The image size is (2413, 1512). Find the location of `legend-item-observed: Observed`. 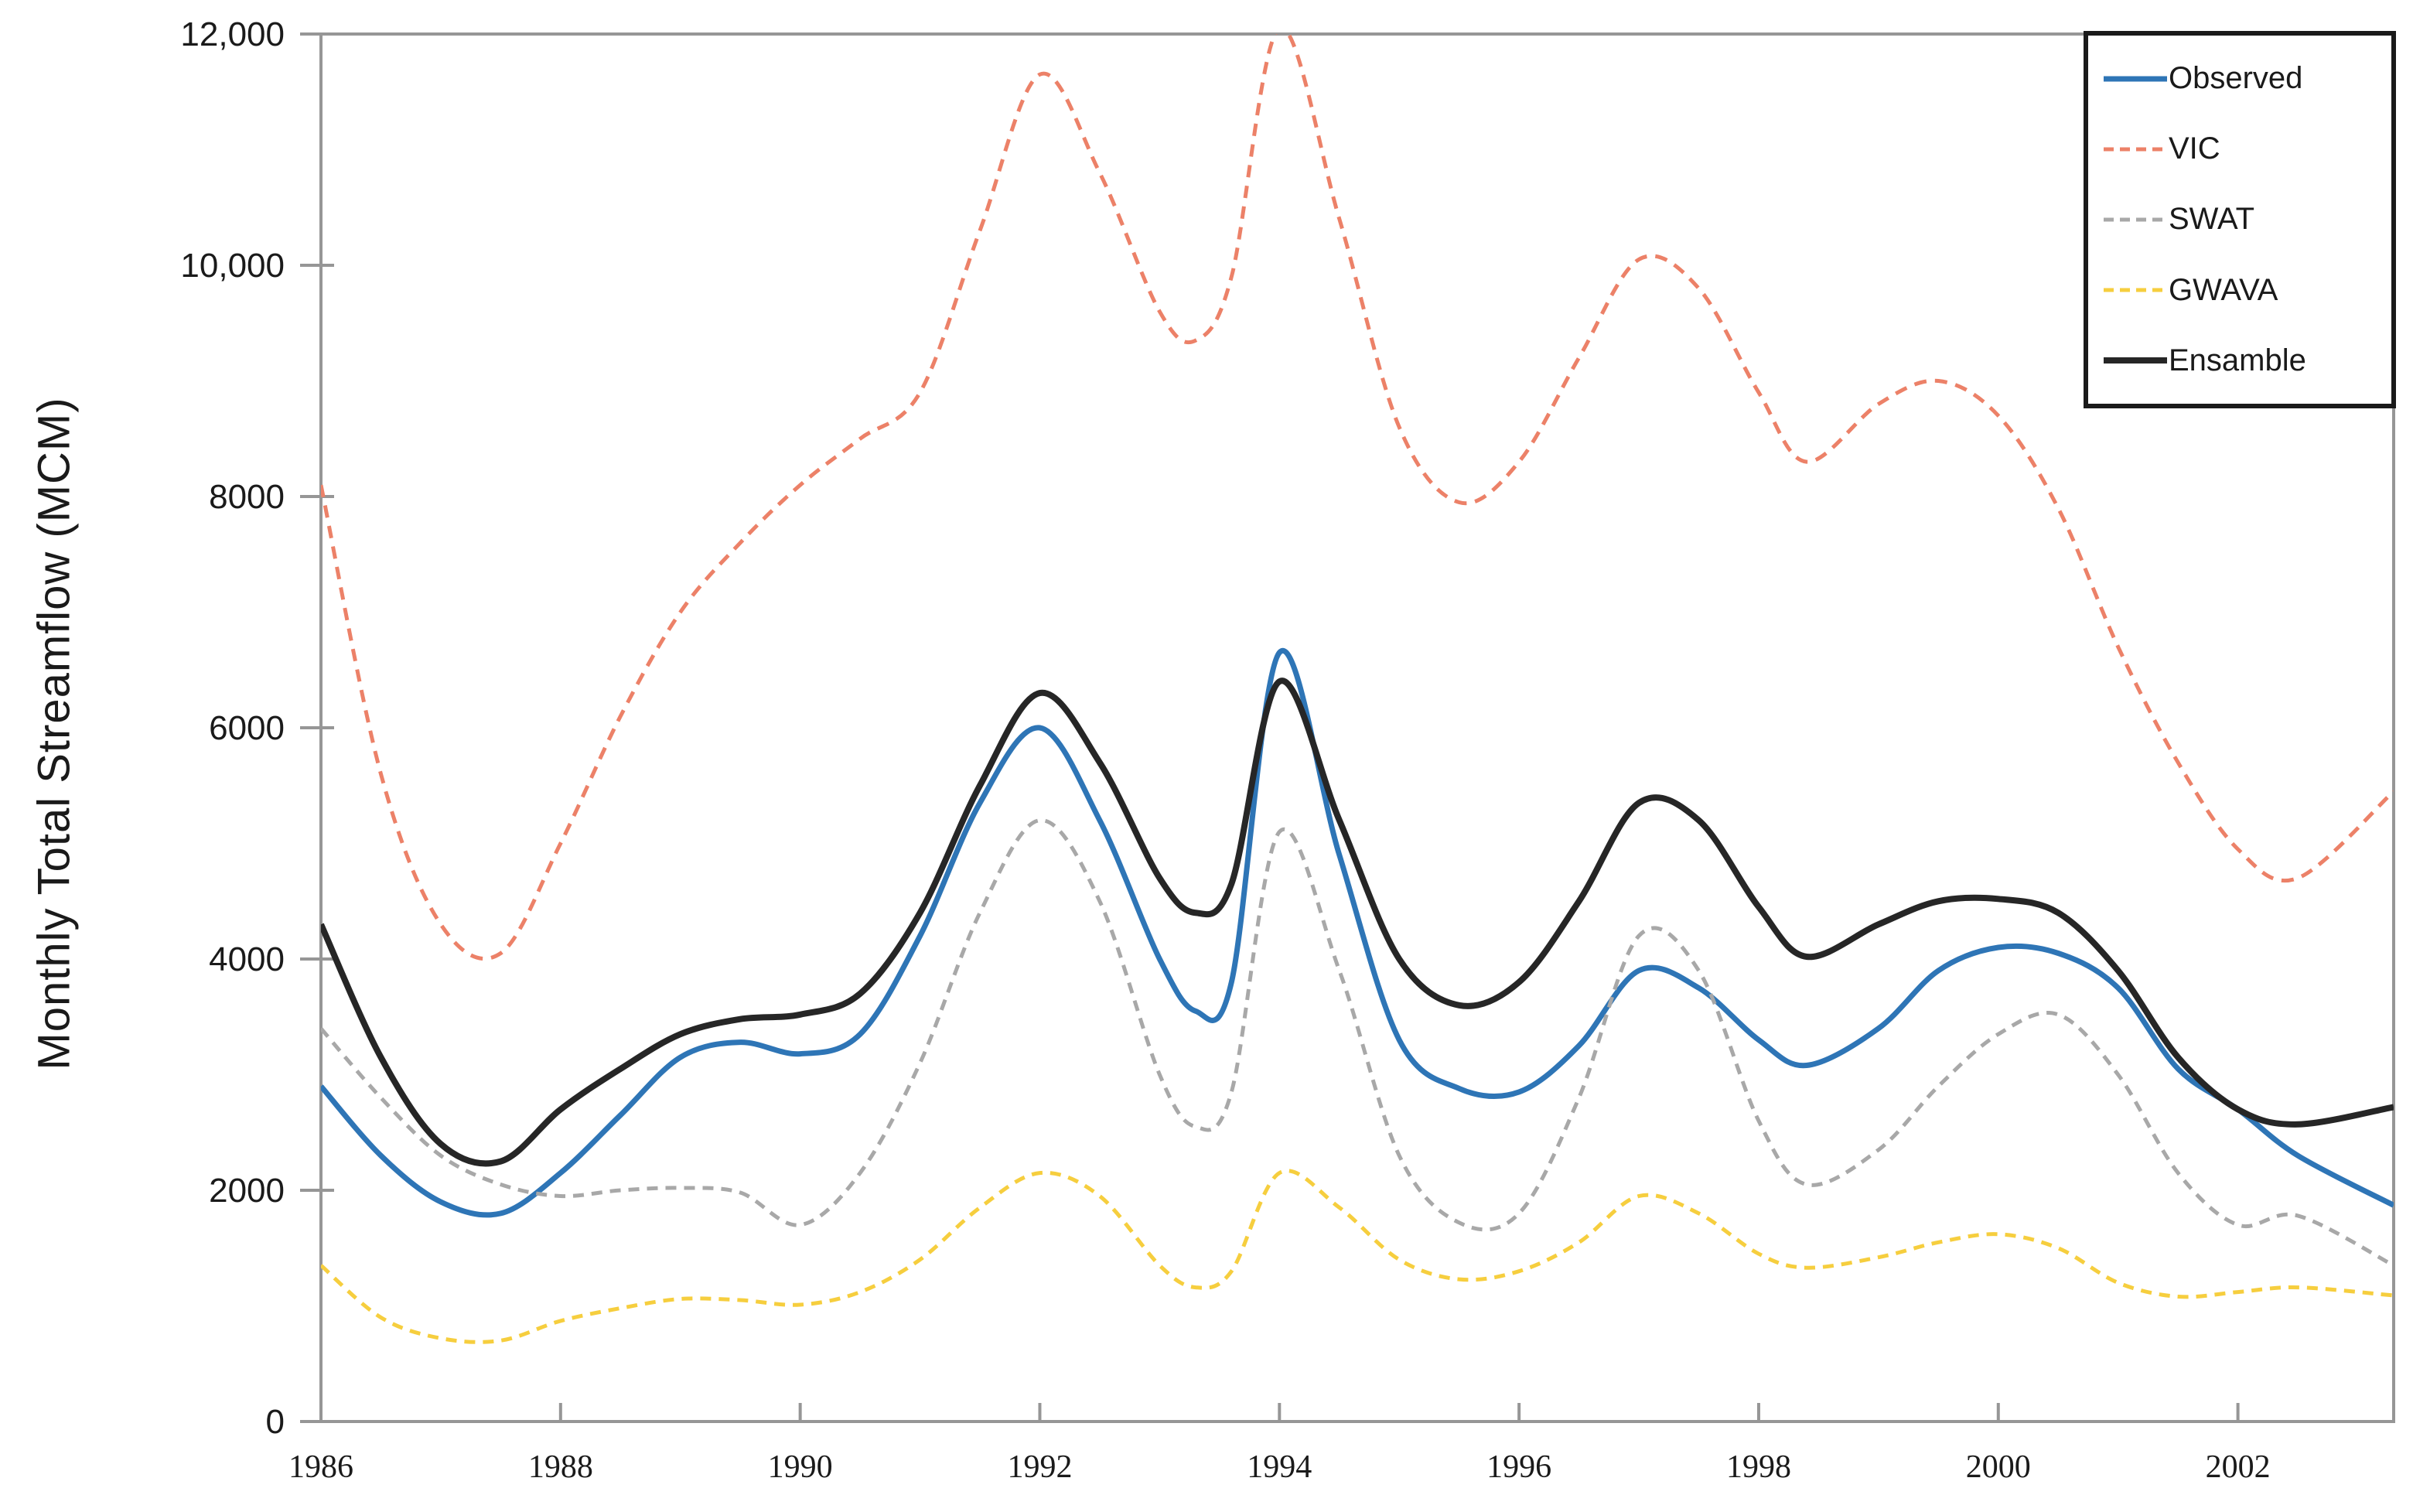

legend-item-observed: Observed is located at coordinates (2240, 78).